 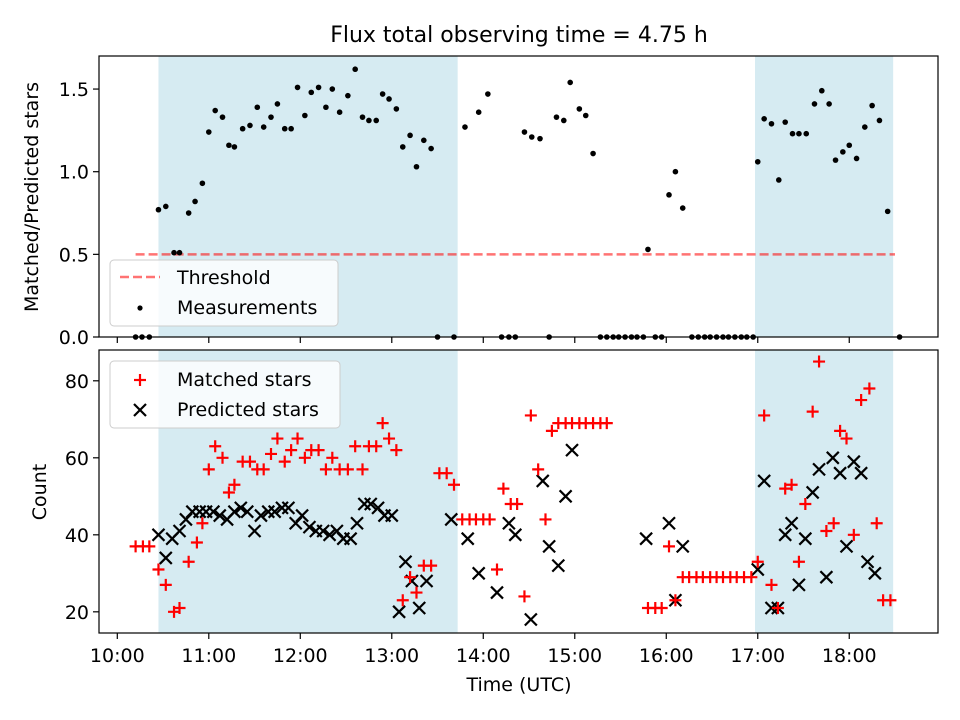 I want to click on x-tick-label: 16:00, so click(x=666, y=656).